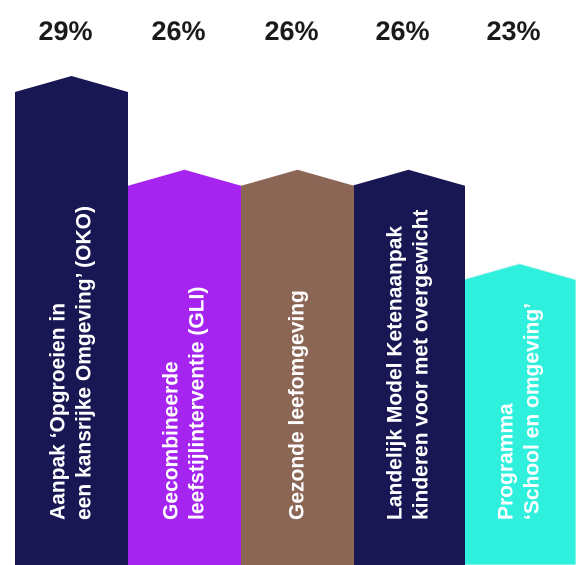 The height and width of the screenshot is (565, 576). I want to click on category-label-5-line-2: ‘School en omgeving’, so click(532, 411).